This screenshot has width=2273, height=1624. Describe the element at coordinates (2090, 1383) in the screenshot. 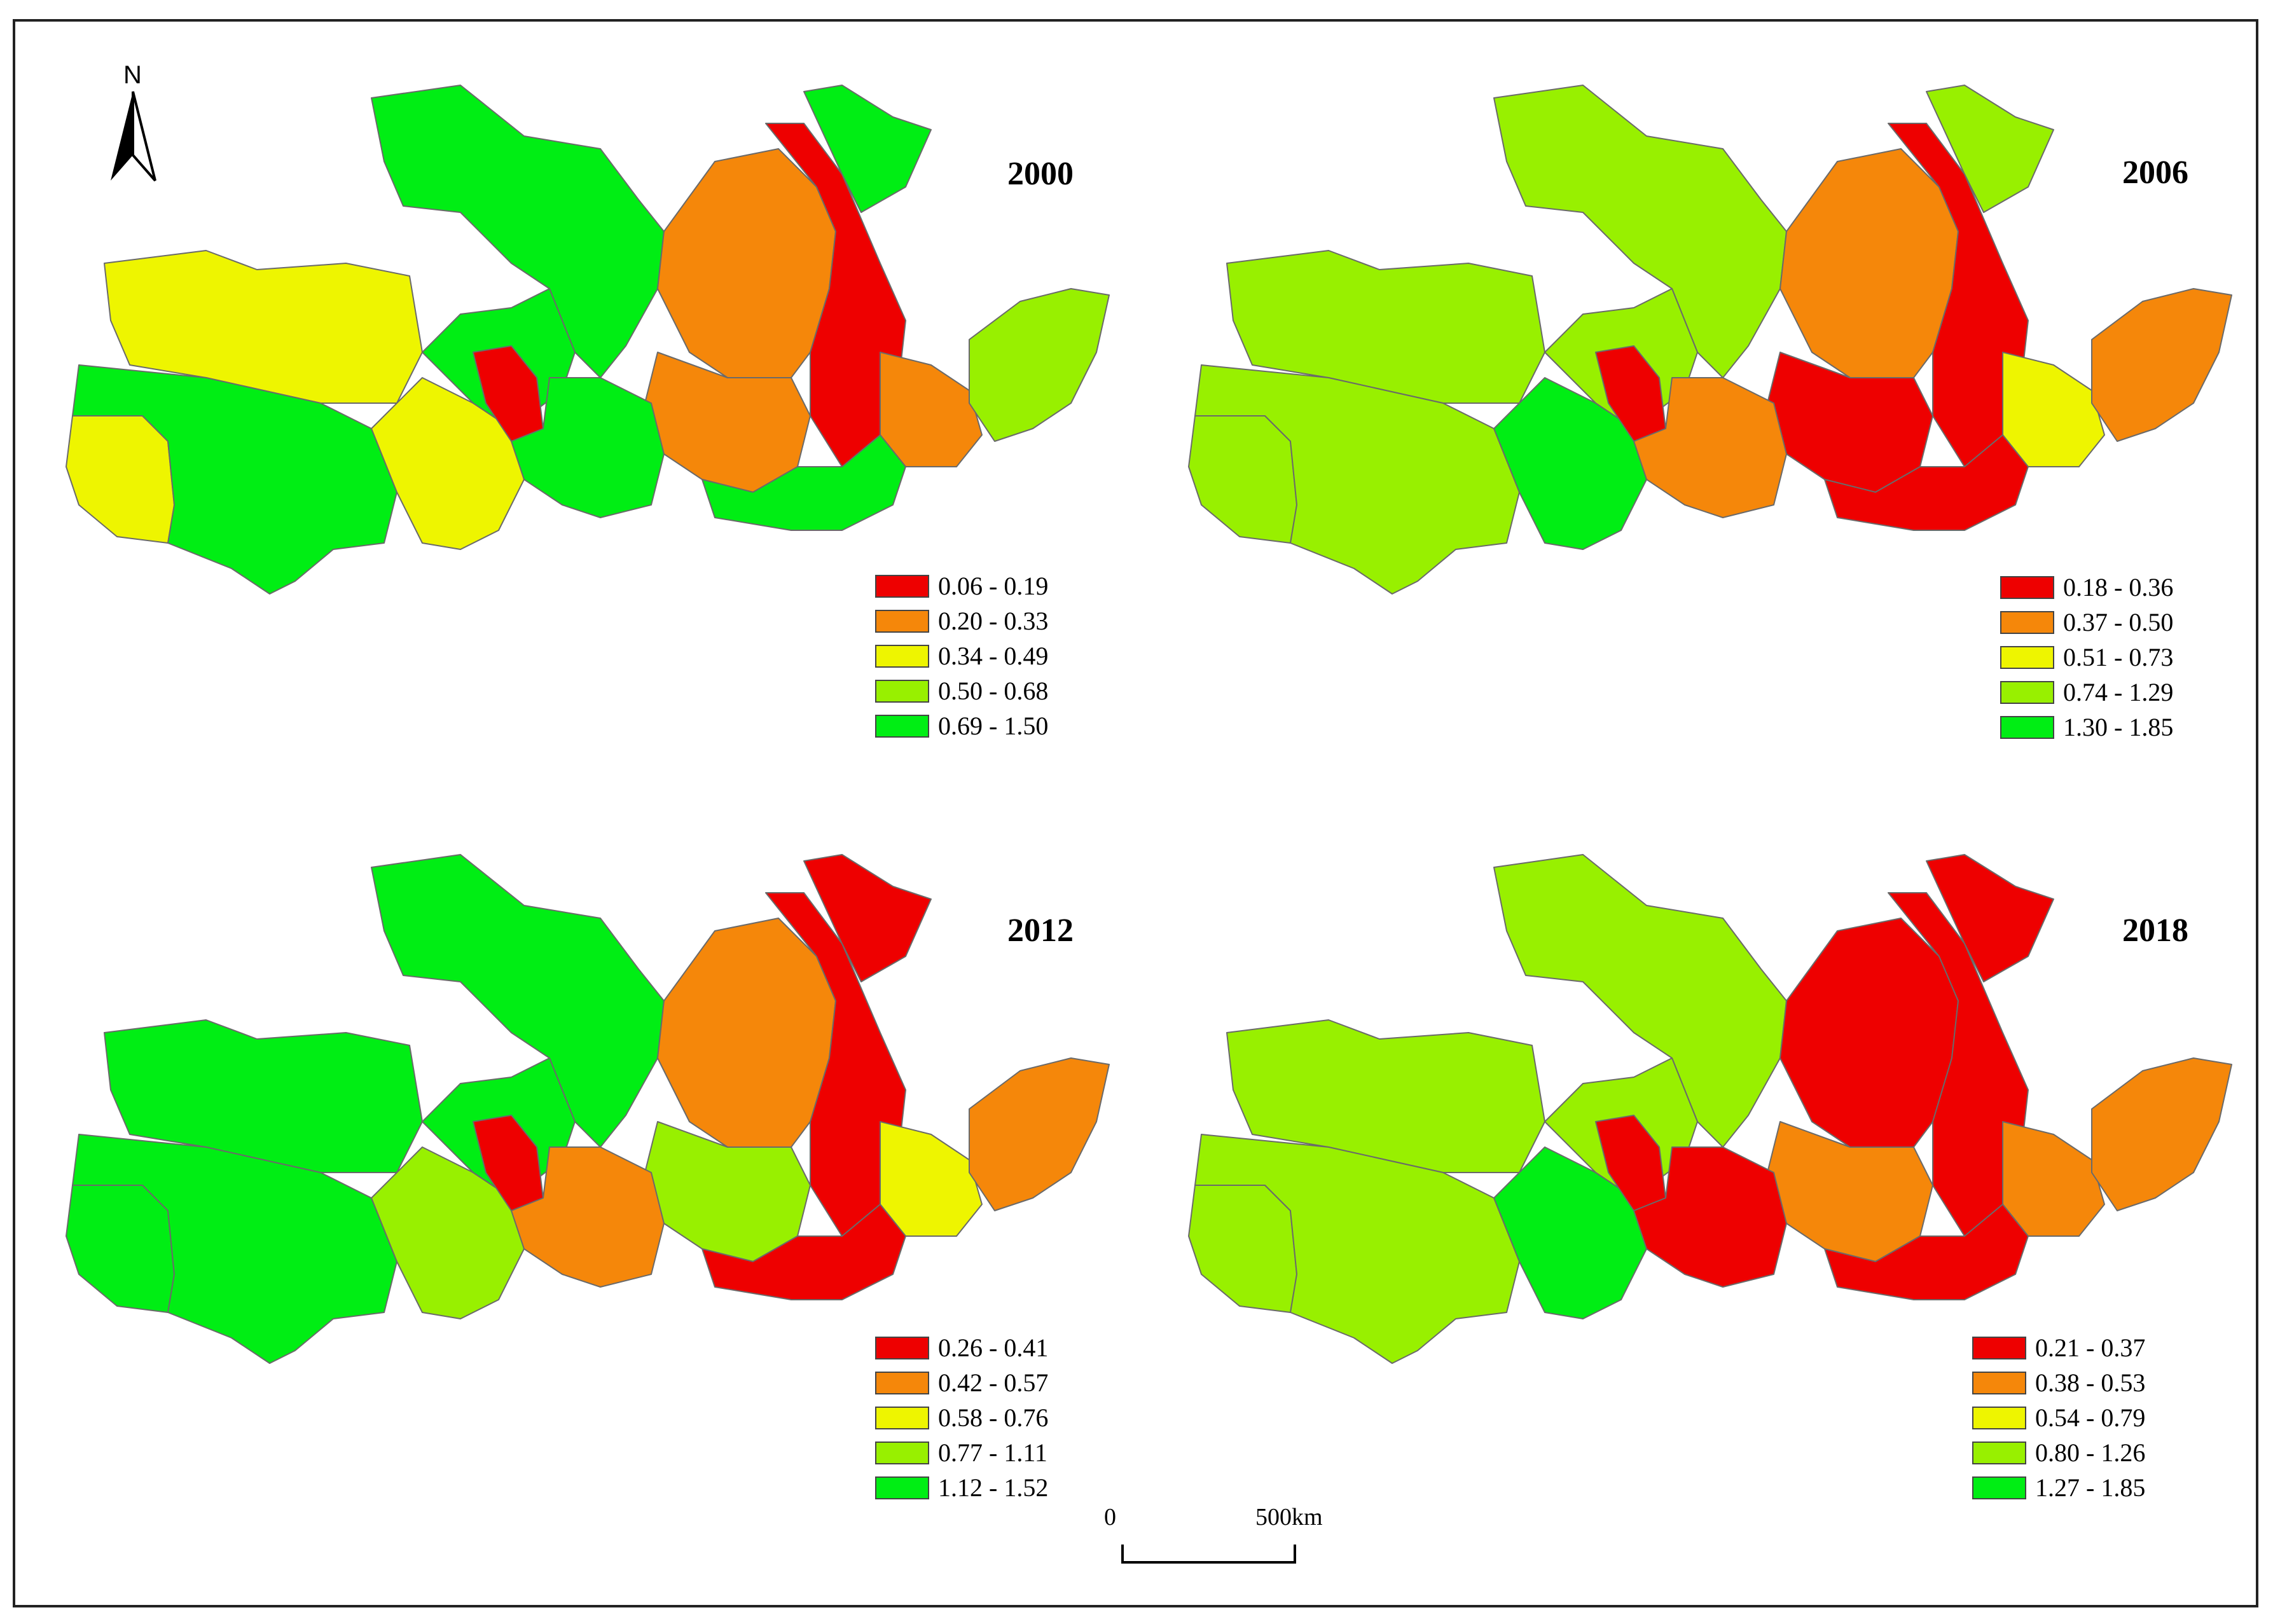

I see `legend-label: 0.38 - 0.53` at that location.